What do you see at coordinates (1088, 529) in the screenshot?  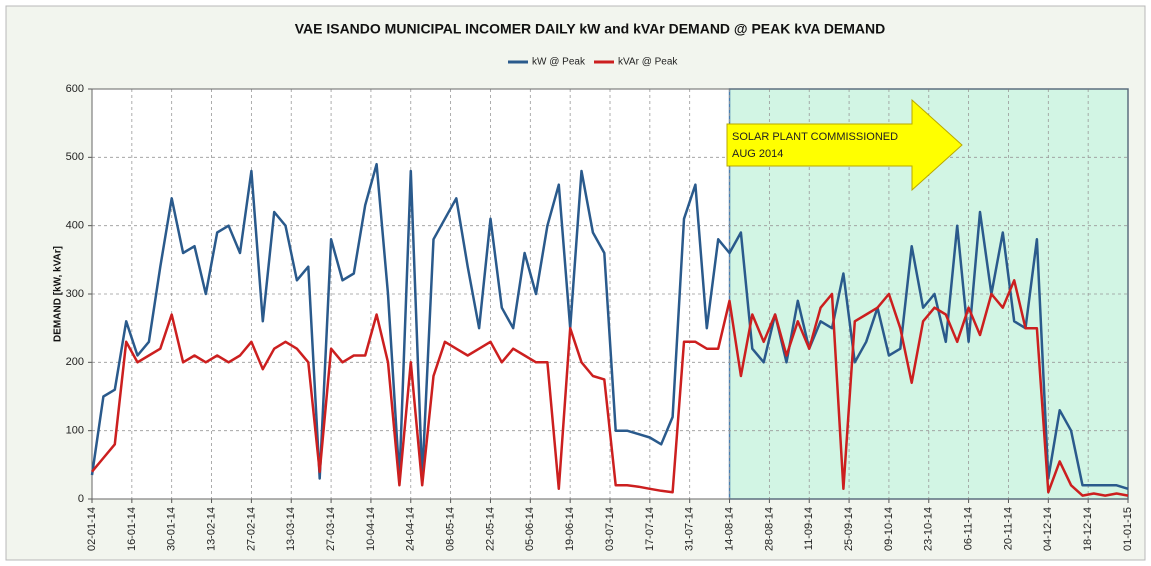 I see `x-tick-label: 18-12-14` at bounding box center [1088, 529].